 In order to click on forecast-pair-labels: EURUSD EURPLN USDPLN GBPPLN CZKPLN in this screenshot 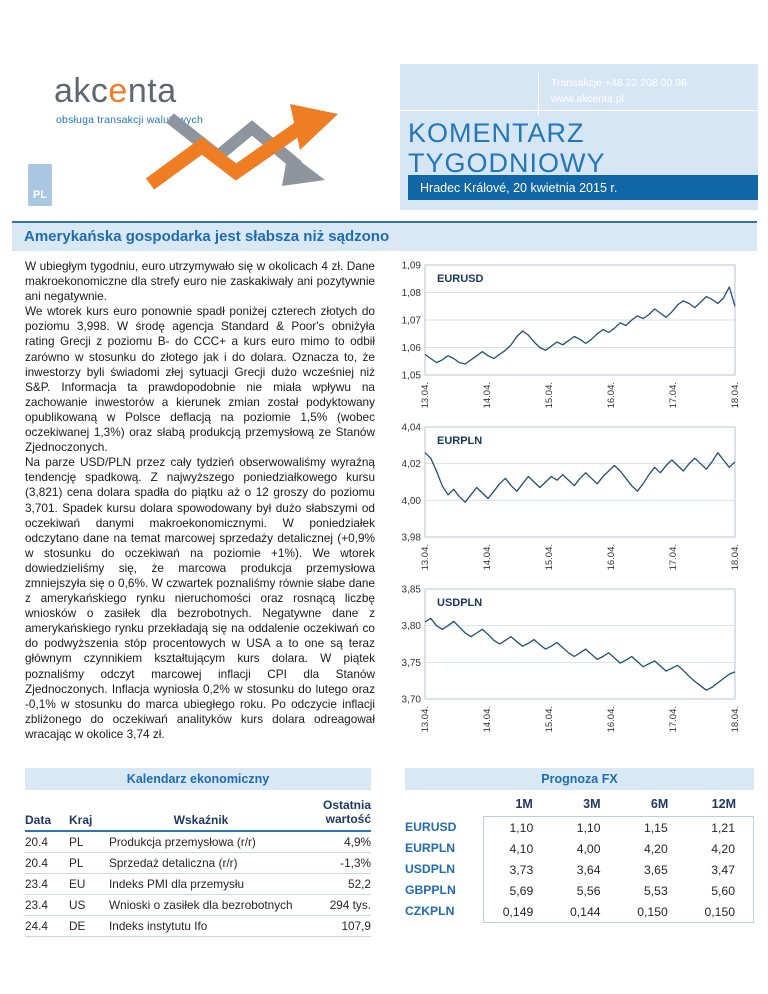, I will do `click(444, 857)`.